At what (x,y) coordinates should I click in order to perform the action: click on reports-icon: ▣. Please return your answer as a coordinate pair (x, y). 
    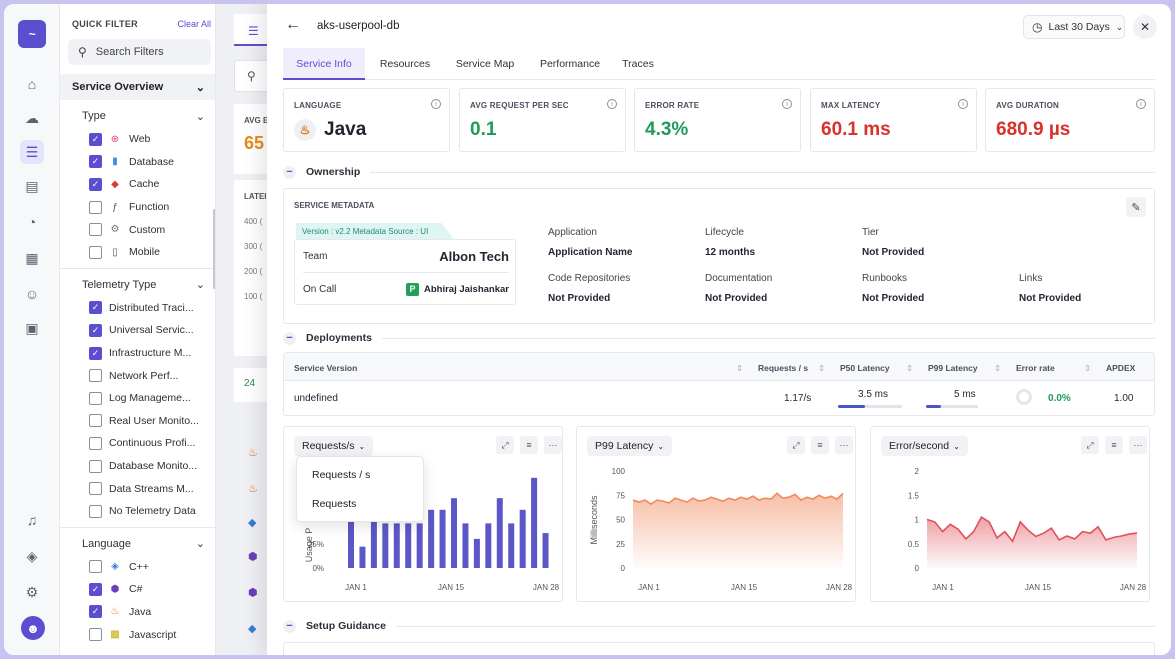
    Looking at the image, I should click on (32, 327).